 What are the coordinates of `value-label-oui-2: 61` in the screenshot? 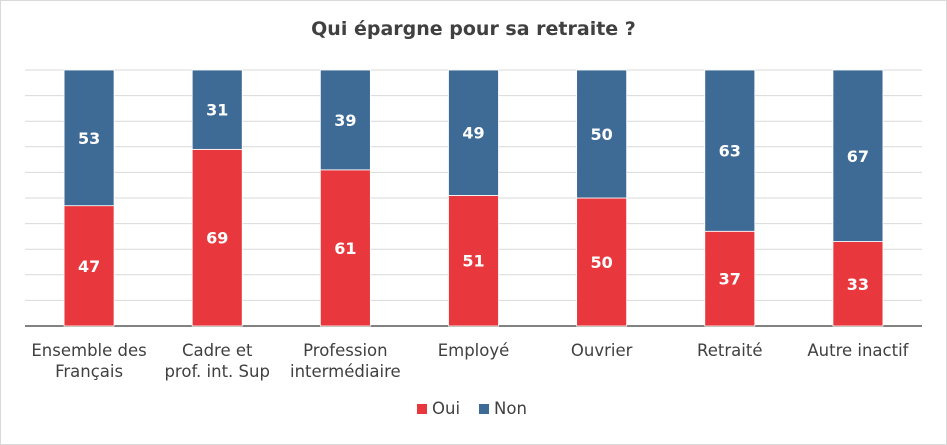 It's located at (345, 248).